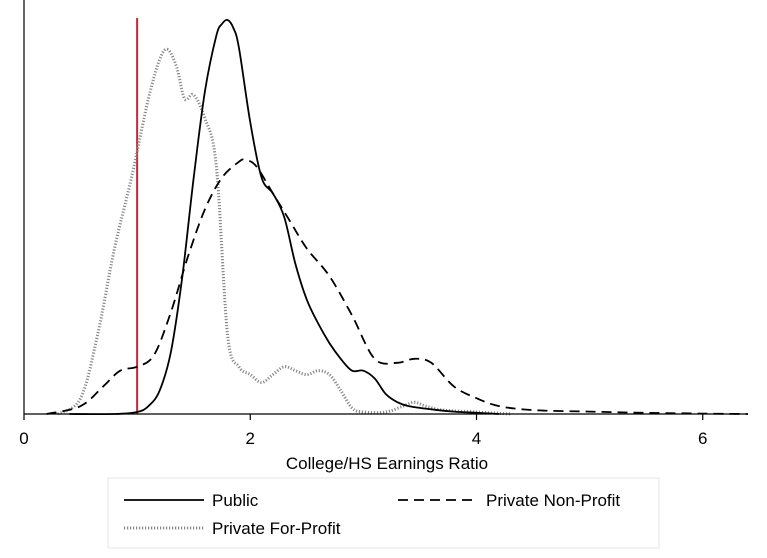 This screenshot has height=558, width=767. Describe the element at coordinates (702, 438) in the screenshot. I see `x-tick-label: 6` at that location.